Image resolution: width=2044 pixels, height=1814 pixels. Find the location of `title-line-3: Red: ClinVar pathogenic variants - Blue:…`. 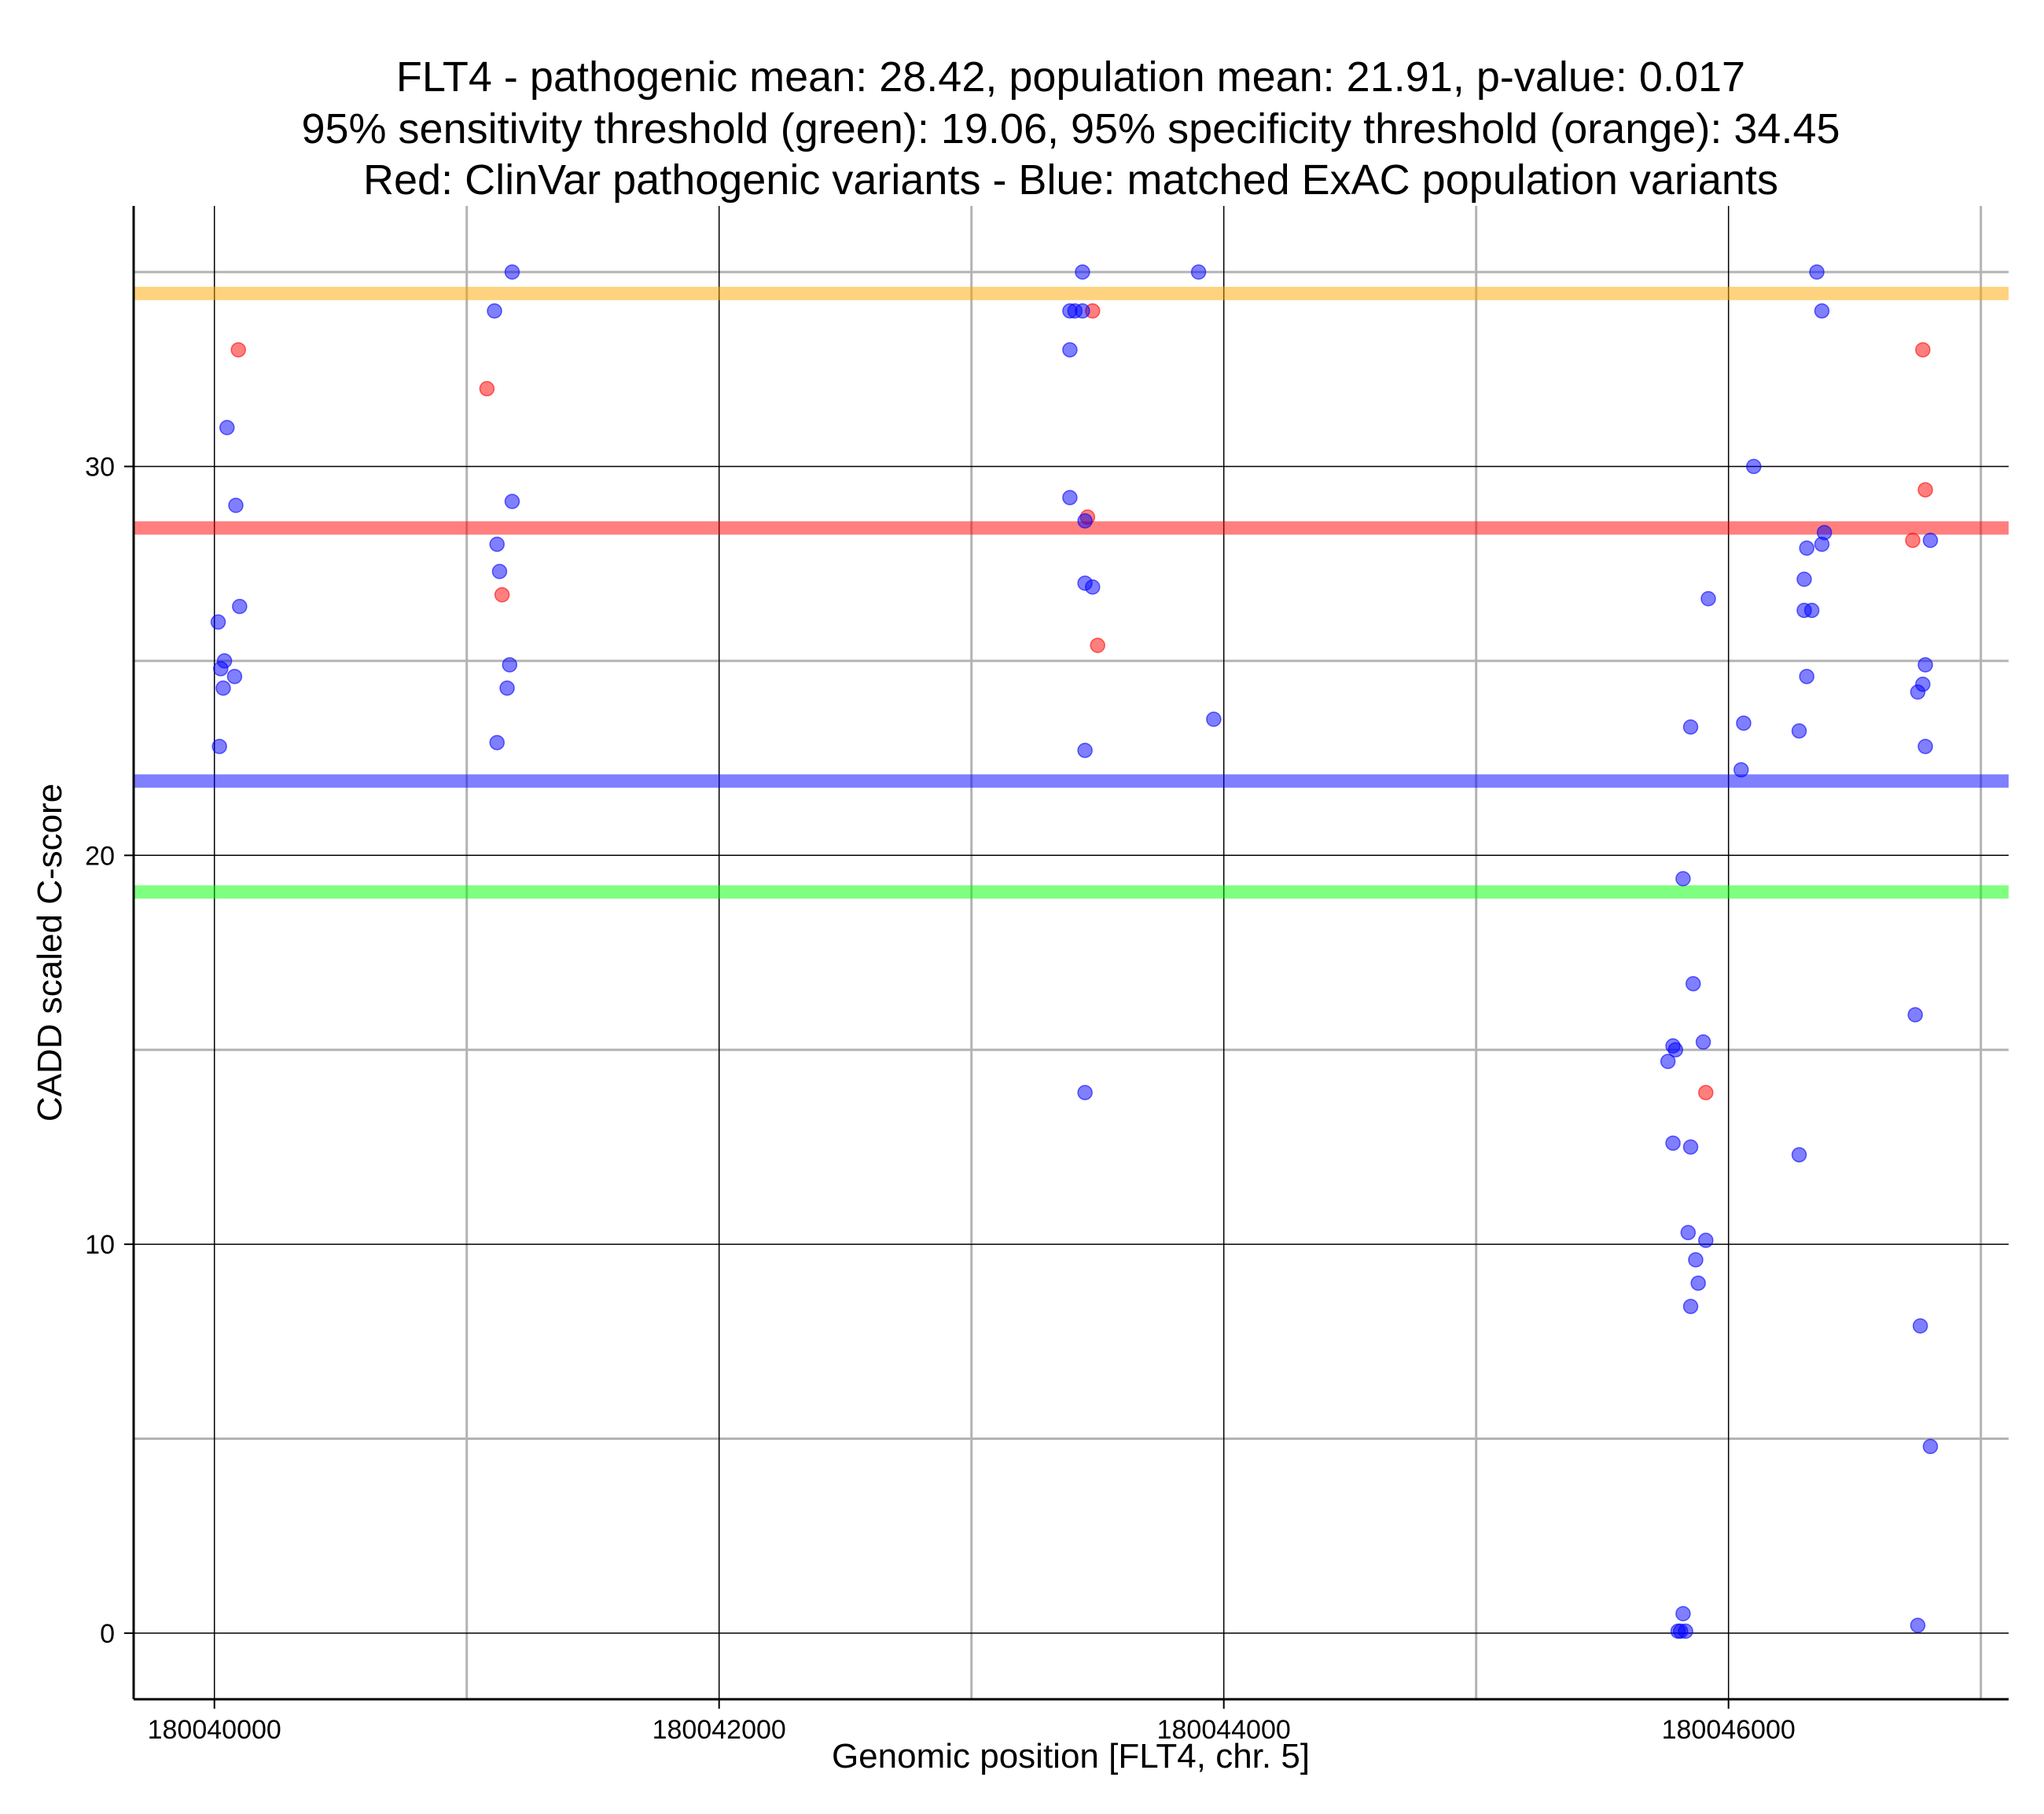

title-line-3: Red: ClinVar pathogenic variants - Blue:… is located at coordinates (1071, 180).